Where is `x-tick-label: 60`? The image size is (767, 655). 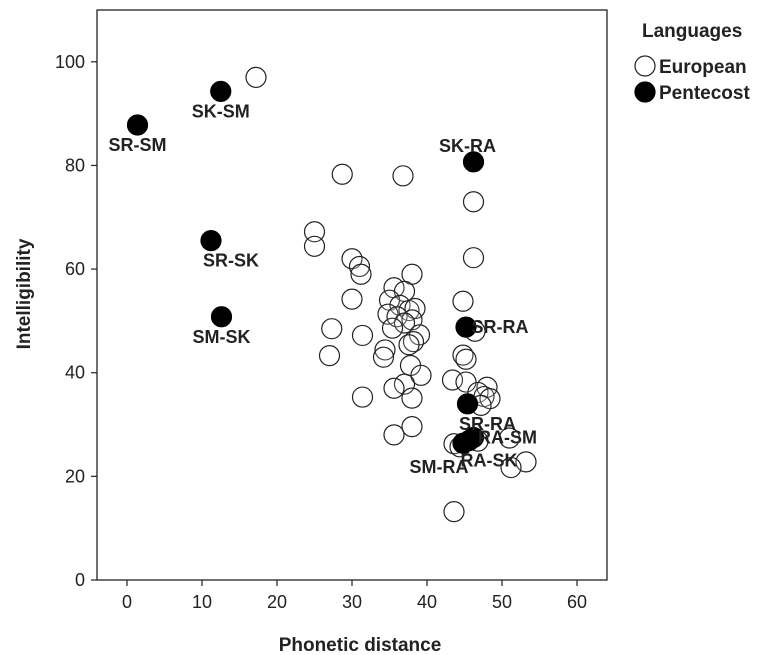 x-tick-label: 60 is located at coordinates (577, 602).